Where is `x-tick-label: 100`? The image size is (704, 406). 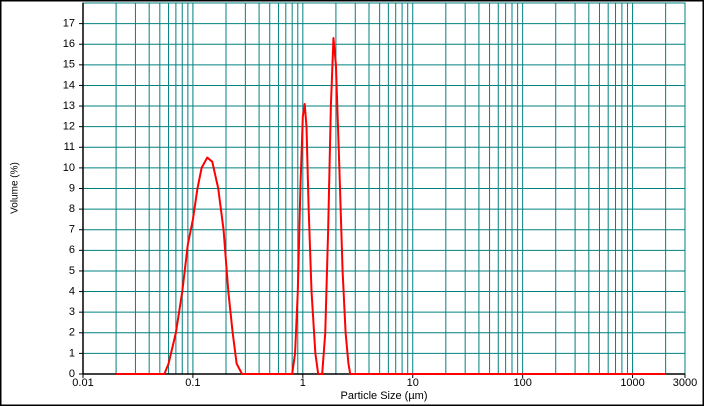
x-tick-label: 100 is located at coordinates (522, 383).